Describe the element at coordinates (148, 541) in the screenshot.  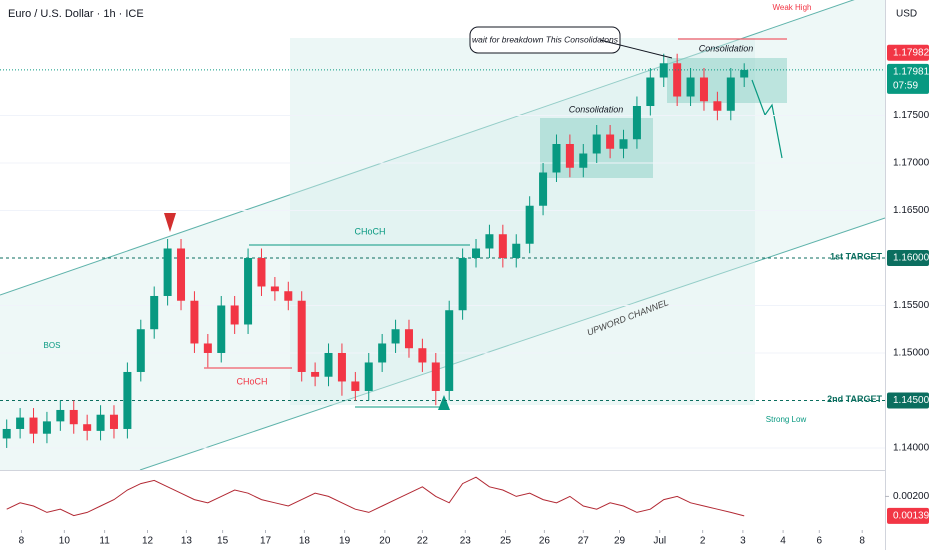
I see `x-tick-label: 12` at that location.